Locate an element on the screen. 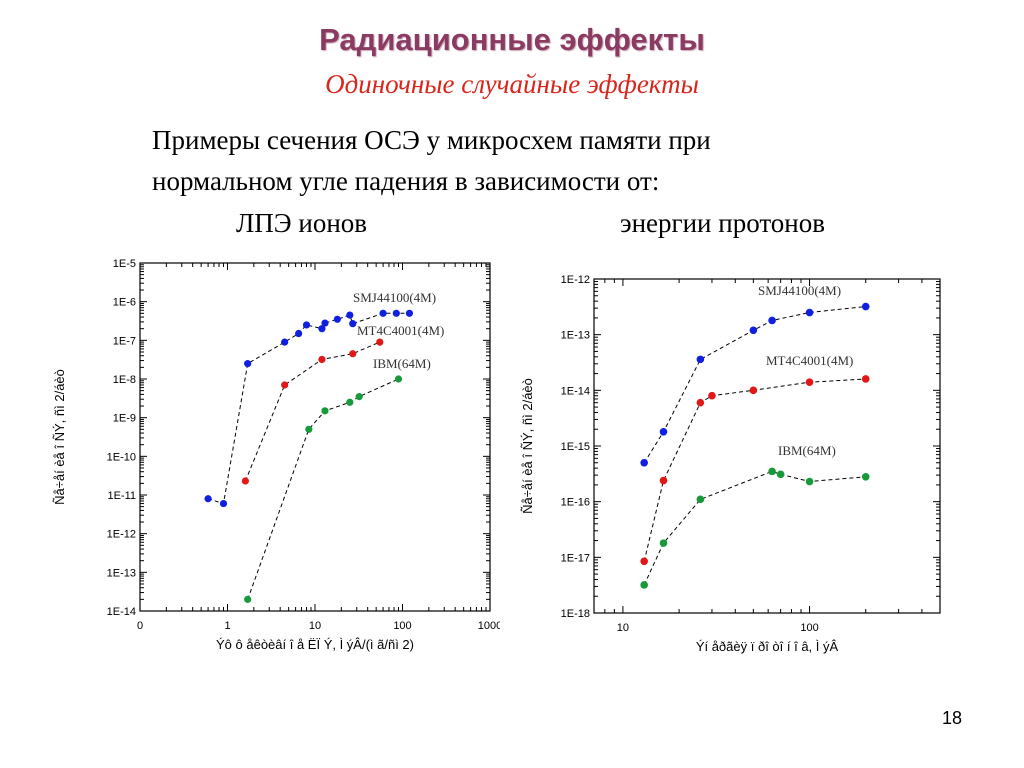  x-axis-label: Ýí åðãèÿ ï ðî òî í î â, Ì ýÂ is located at coordinates (767, 646).